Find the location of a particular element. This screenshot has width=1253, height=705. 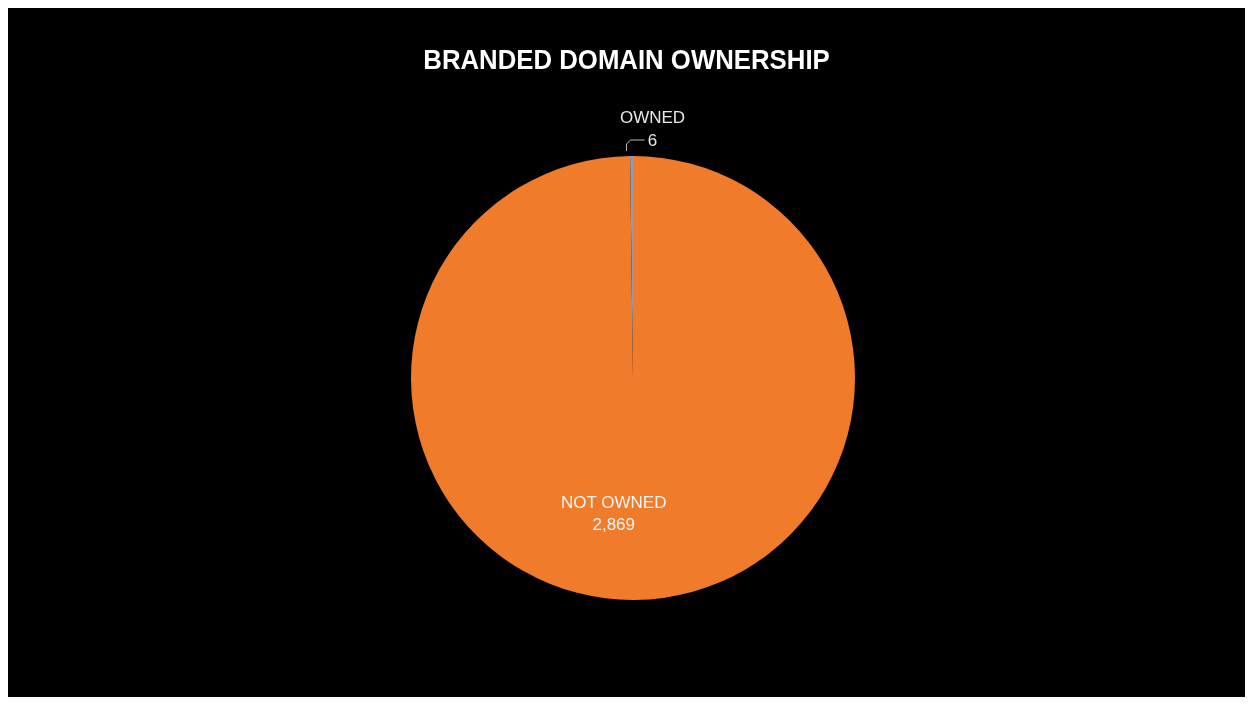

chart-title: BRANDED DOMAIN OWNERSHIP is located at coordinates (626, 60).